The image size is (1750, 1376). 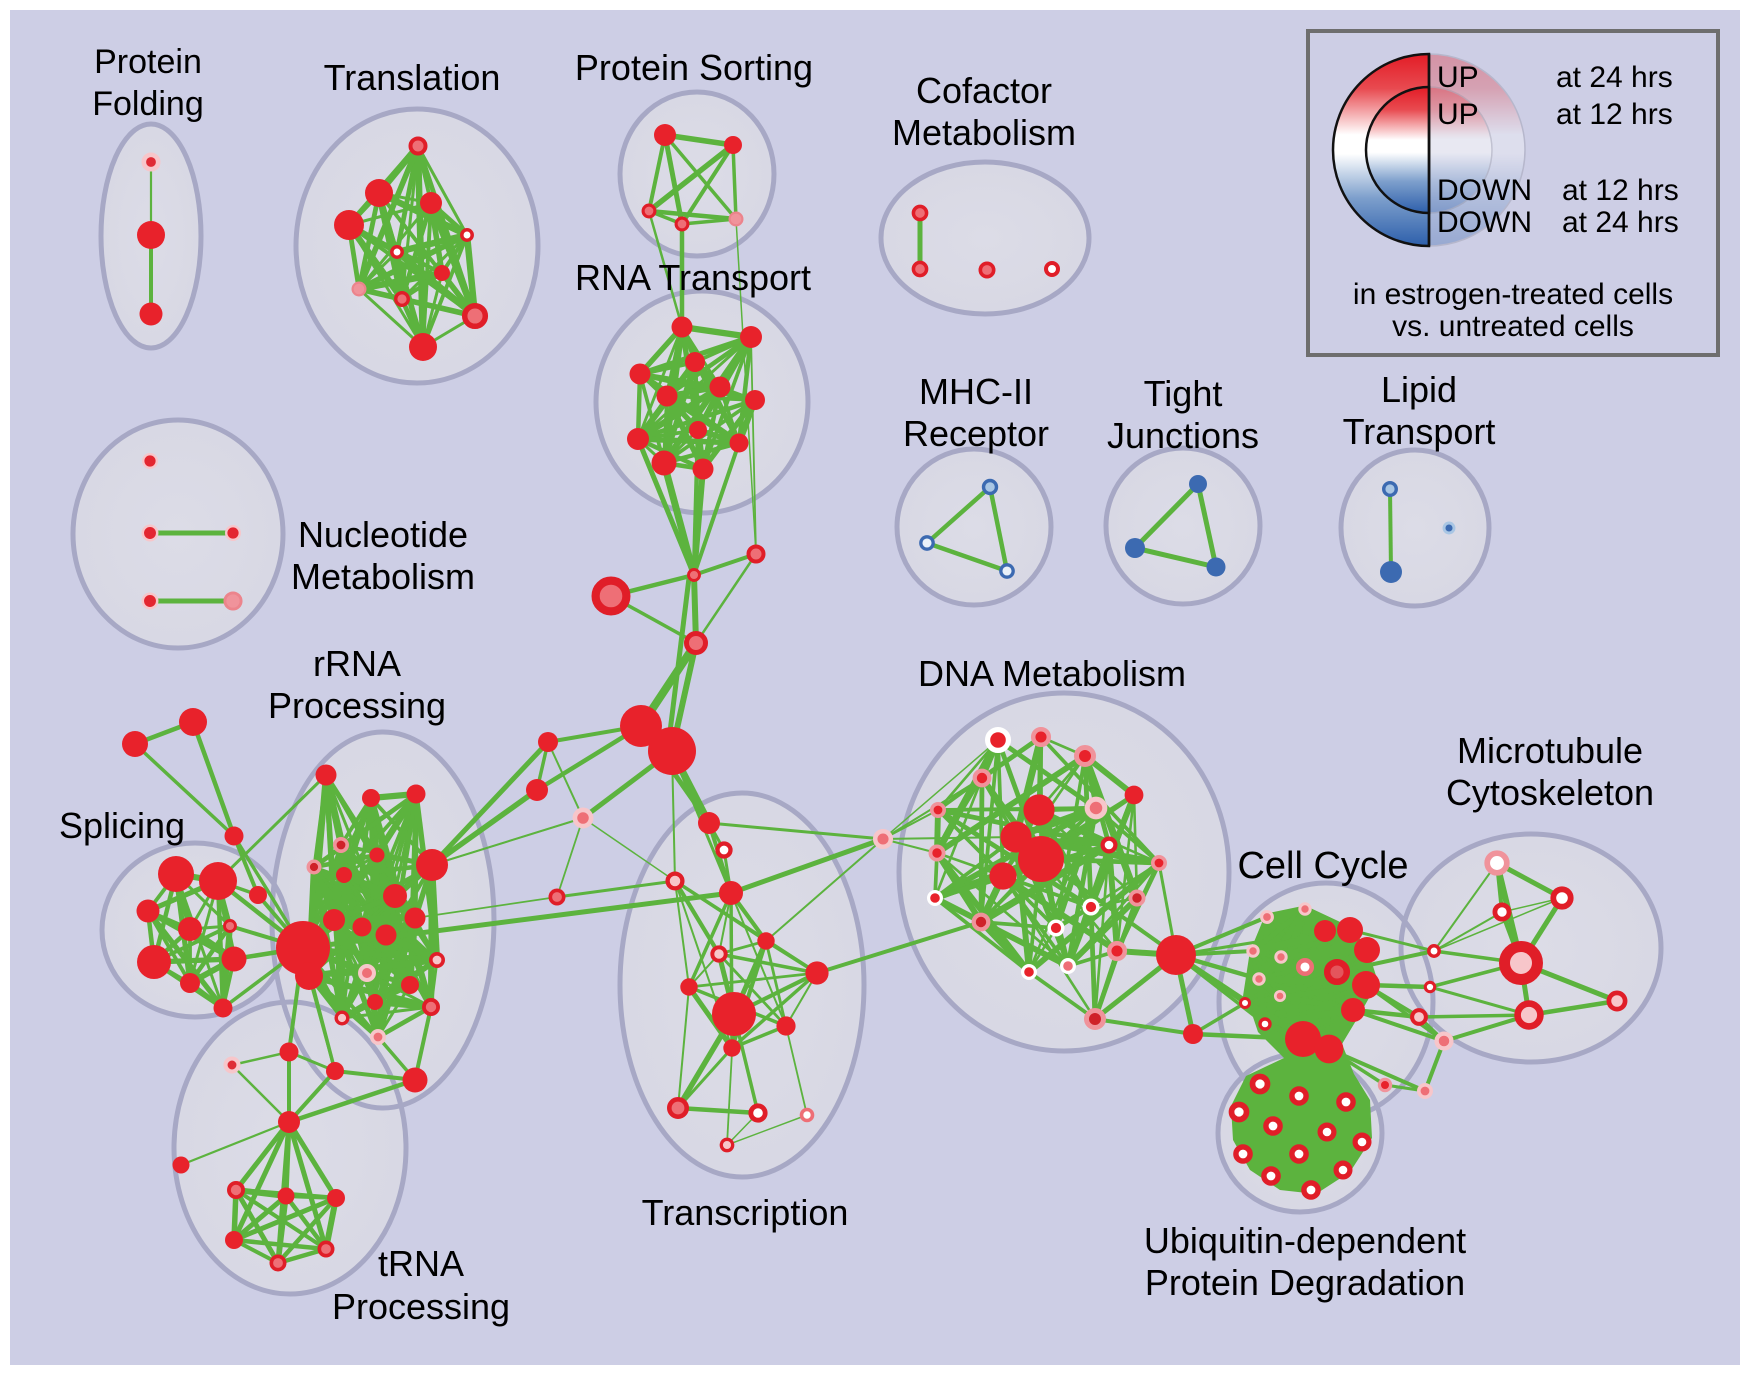 What do you see at coordinates (694, 67) in the screenshot?
I see `svg-text: Protein Sorting` at bounding box center [694, 67].